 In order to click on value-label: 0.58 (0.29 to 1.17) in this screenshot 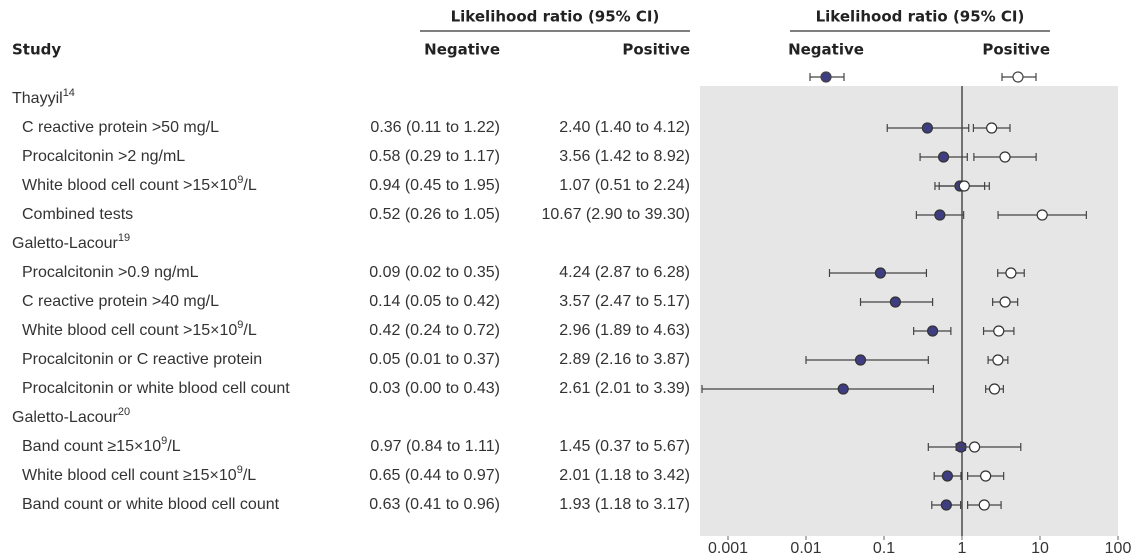, I will do `click(434, 156)`.